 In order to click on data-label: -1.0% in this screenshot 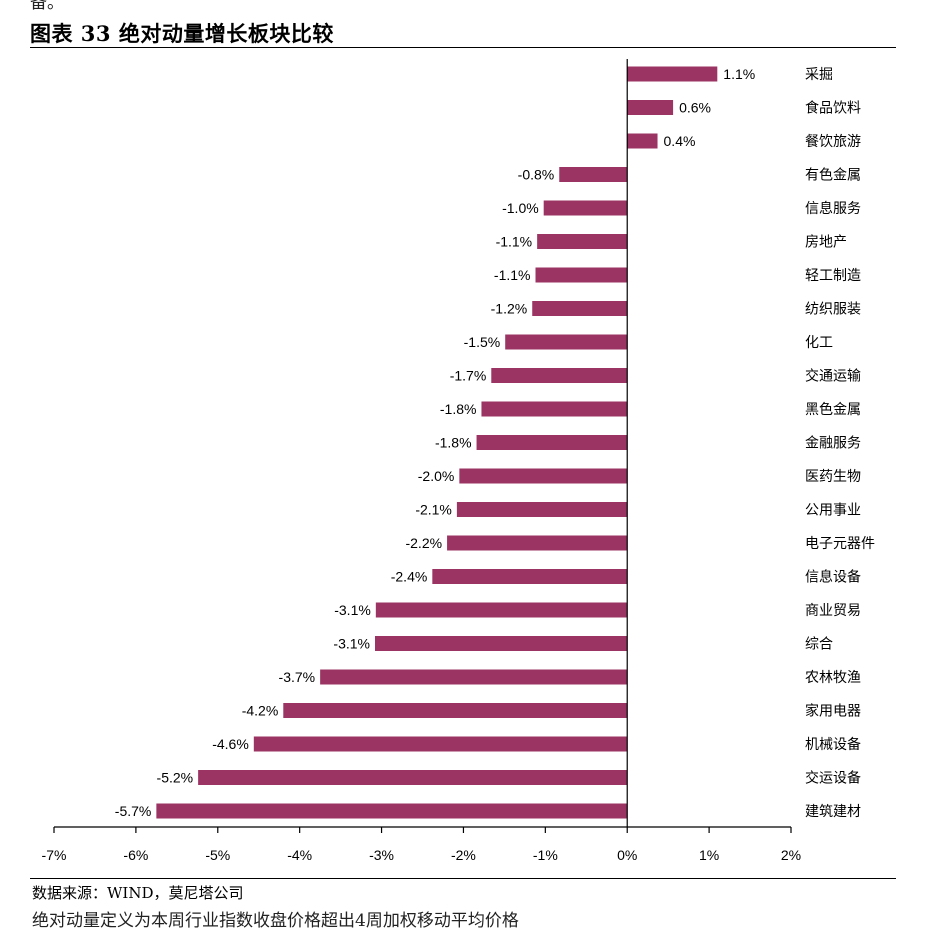, I will do `click(520, 208)`.